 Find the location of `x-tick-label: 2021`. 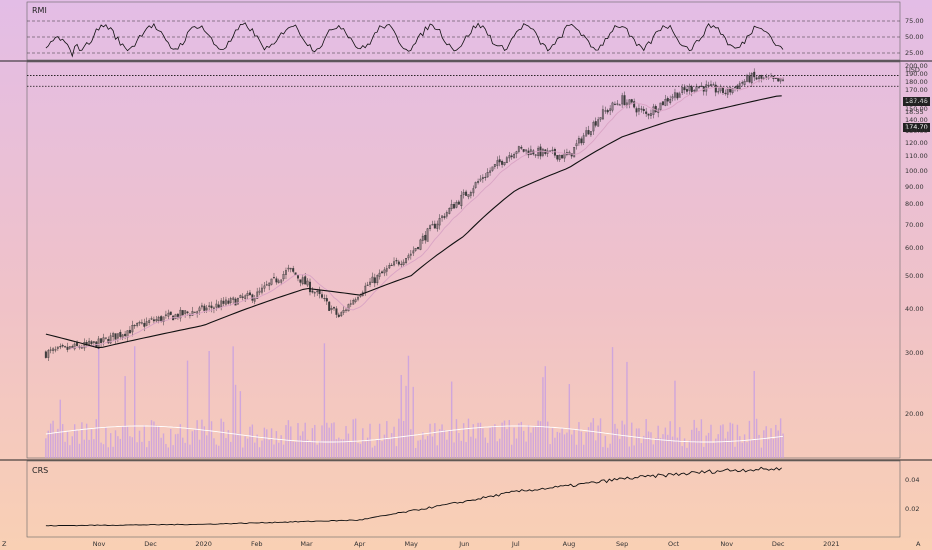

x-tick-label: 2021 is located at coordinates (831, 544).